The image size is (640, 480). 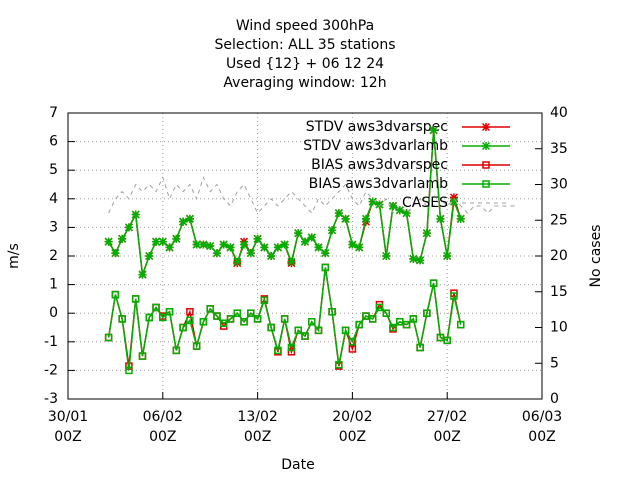 What do you see at coordinates (559, 185) in the screenshot?
I see `y2-tick-label: 30` at bounding box center [559, 185].